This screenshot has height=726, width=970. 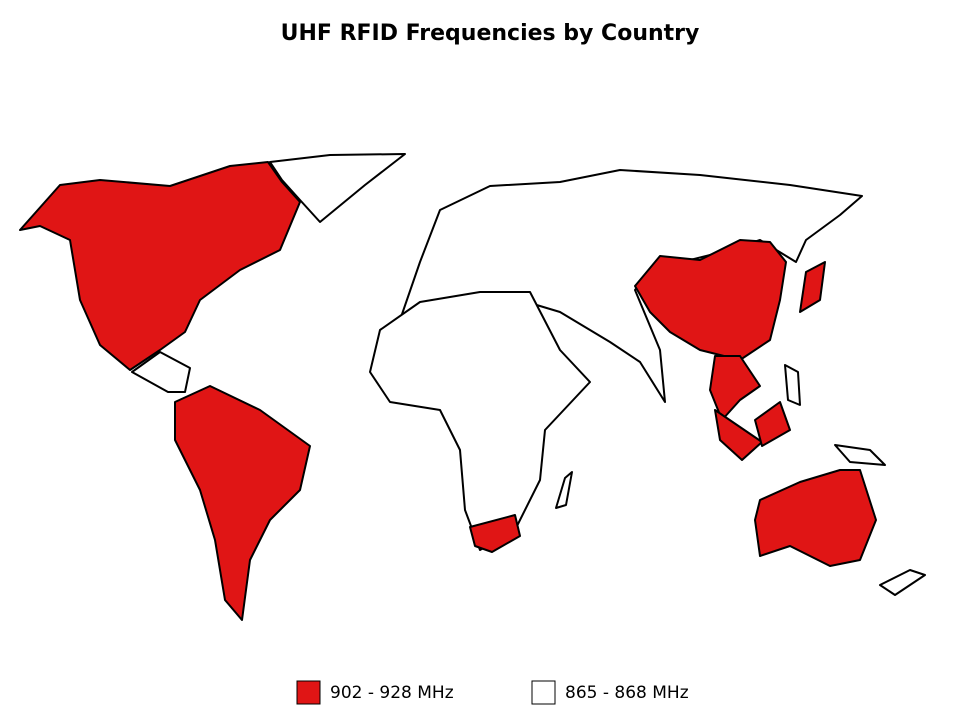 What do you see at coordinates (710, 300) in the screenshot?
I see `china` at bounding box center [710, 300].